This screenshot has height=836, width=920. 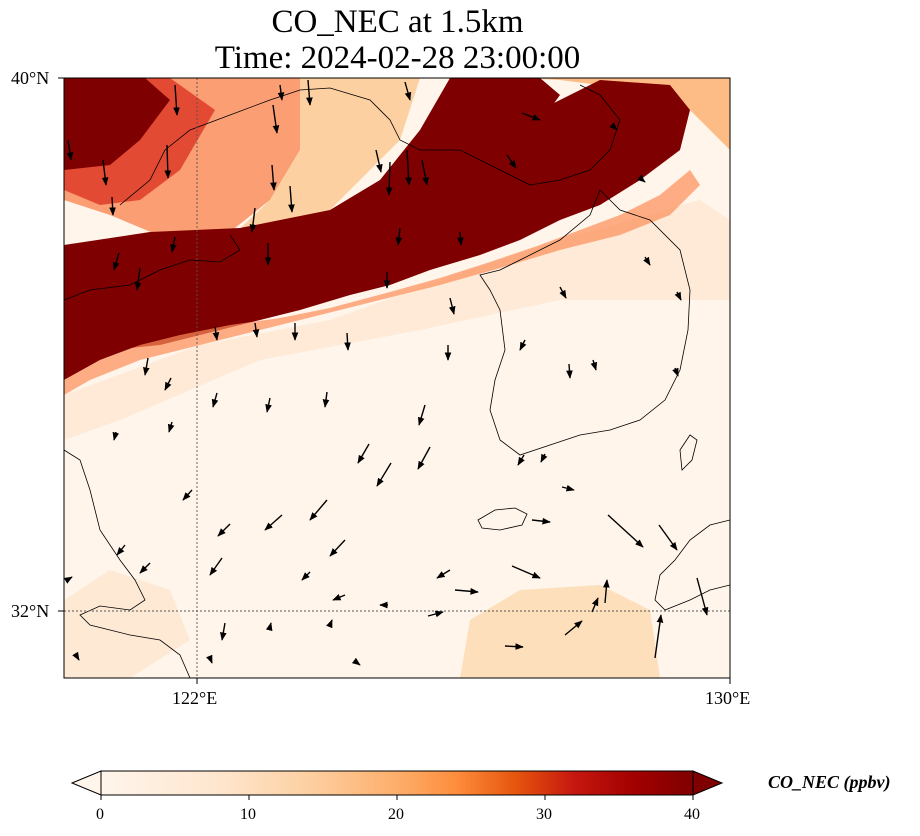 I want to click on colorbar-label-40: 40, so click(x=692, y=814).